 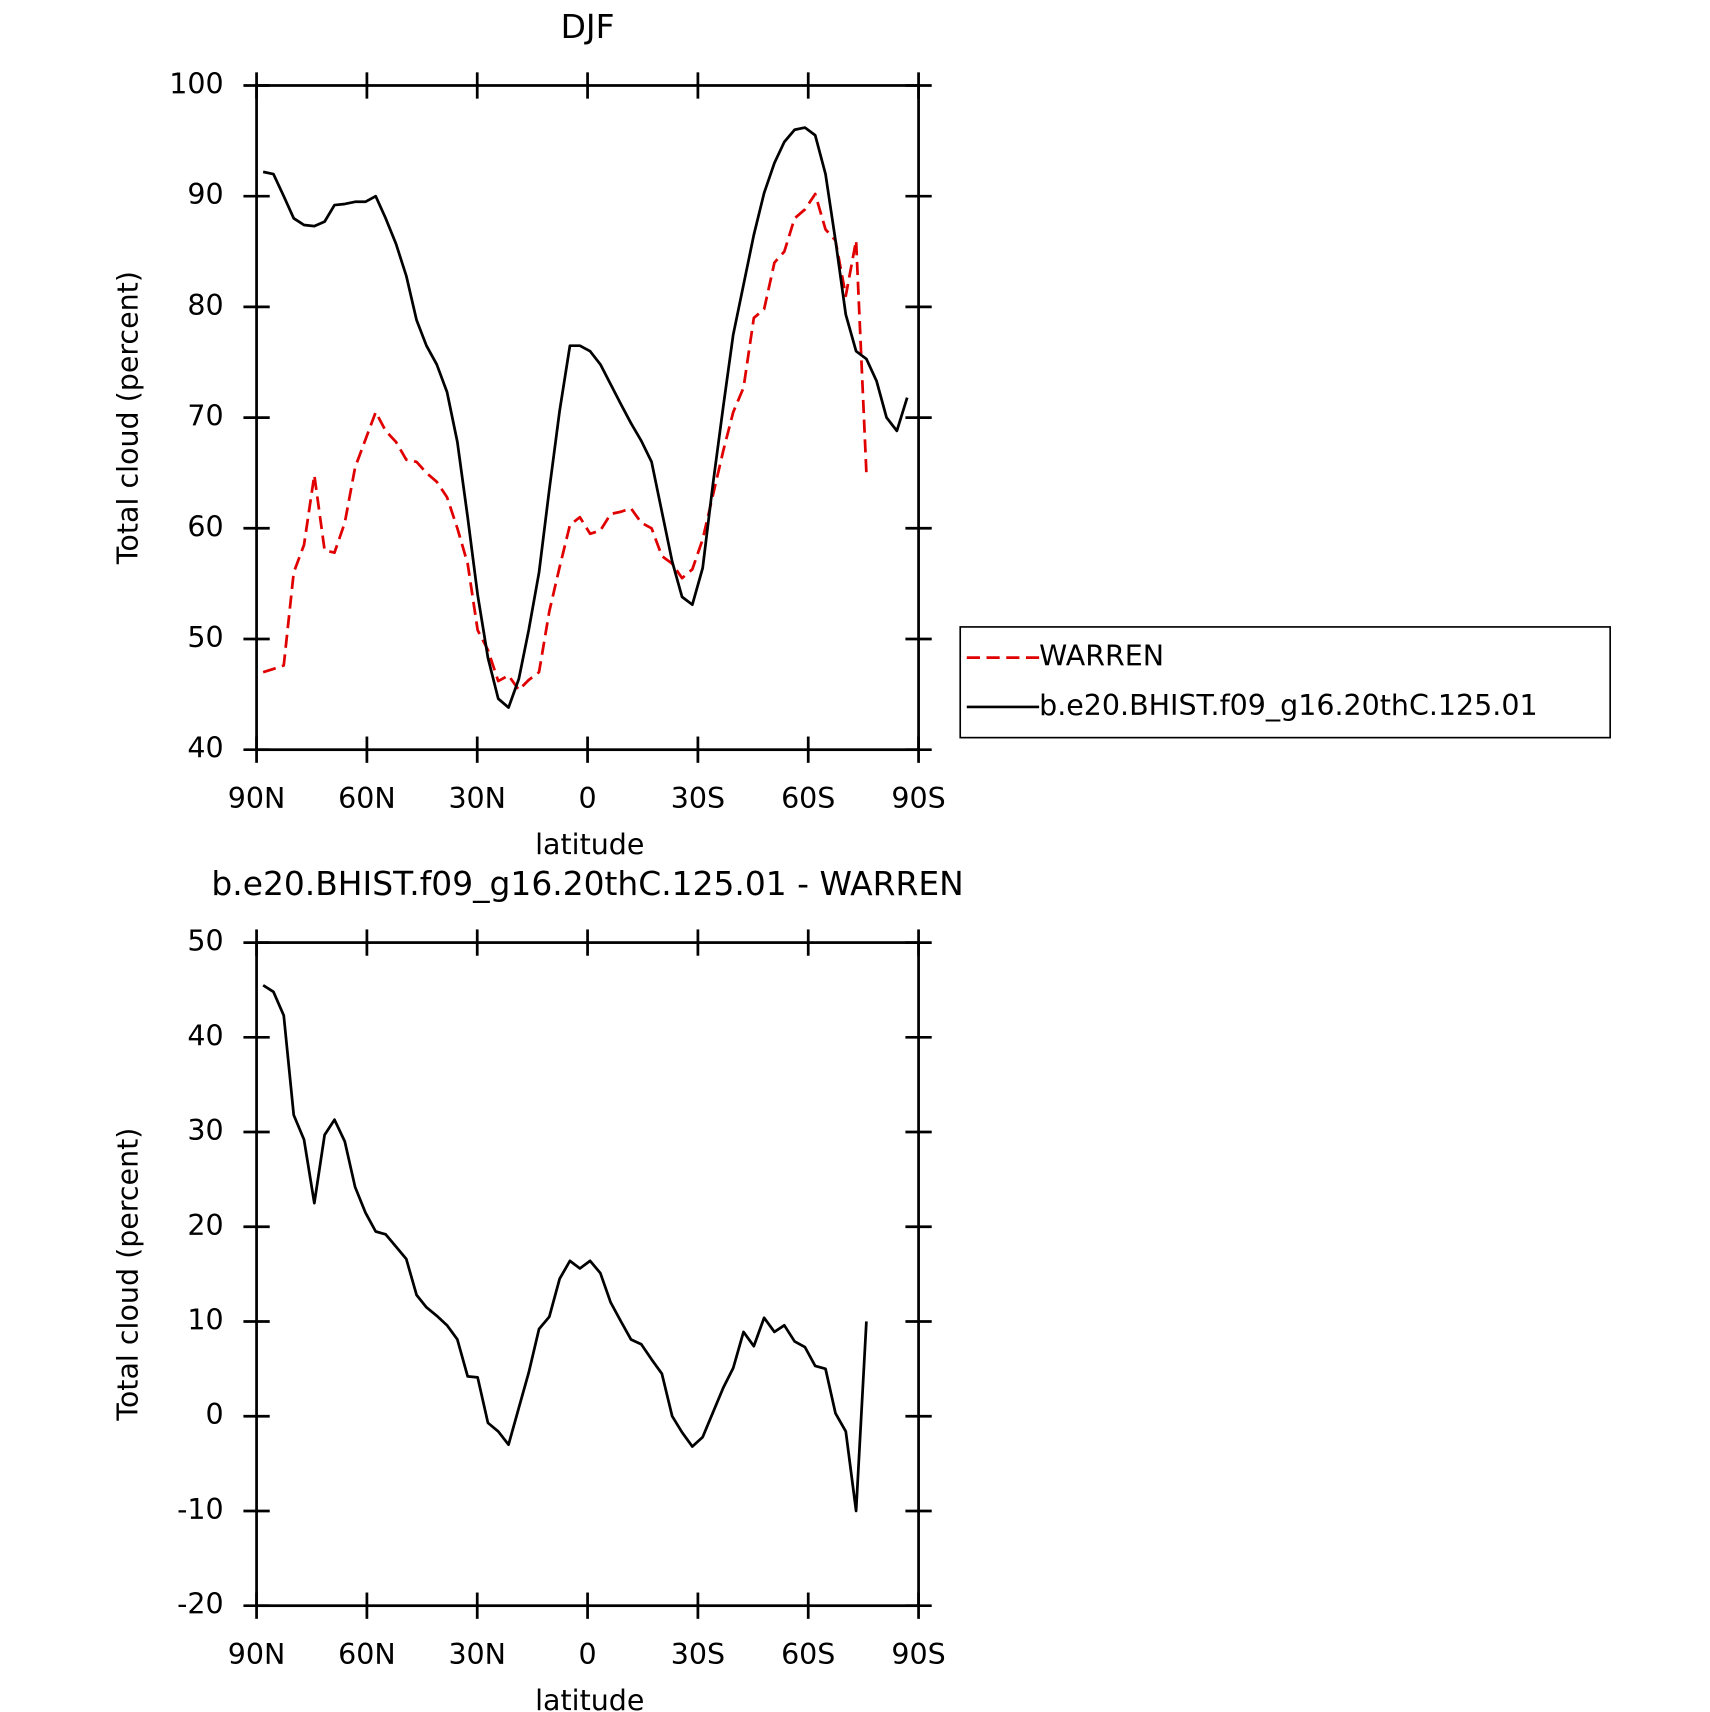 What do you see at coordinates (1288, 705) in the screenshot?
I see `legend-label: b.e20.BHIST.f09_g16.20thC.125.01` at bounding box center [1288, 705].